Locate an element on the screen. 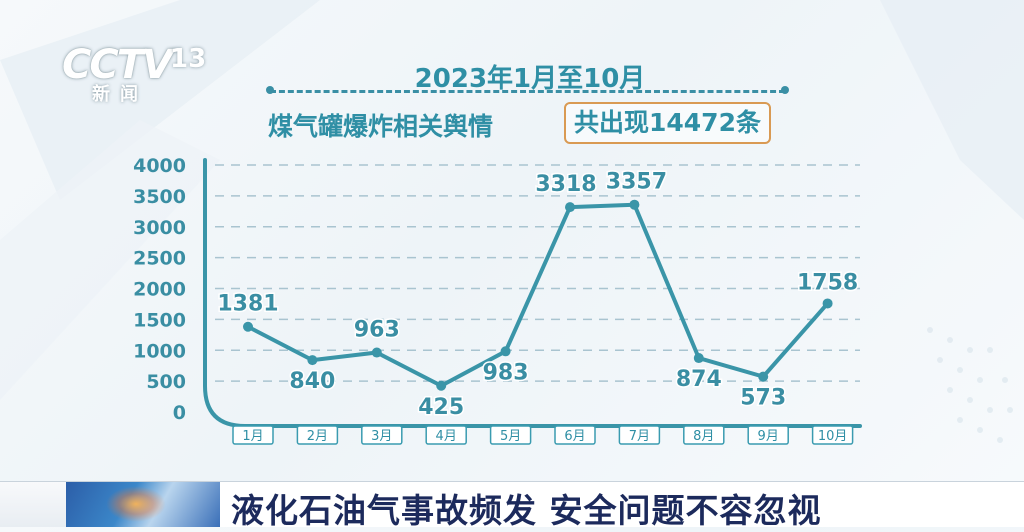  x-category-label: 9月 is located at coordinates (768, 436).